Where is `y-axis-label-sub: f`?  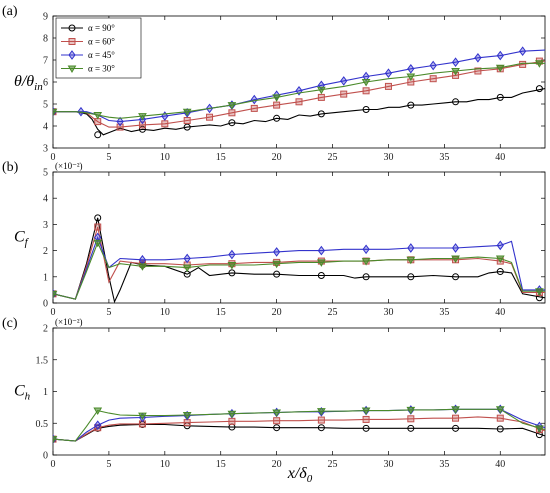
y-axis-label-sub: f is located at coordinates (27, 243).